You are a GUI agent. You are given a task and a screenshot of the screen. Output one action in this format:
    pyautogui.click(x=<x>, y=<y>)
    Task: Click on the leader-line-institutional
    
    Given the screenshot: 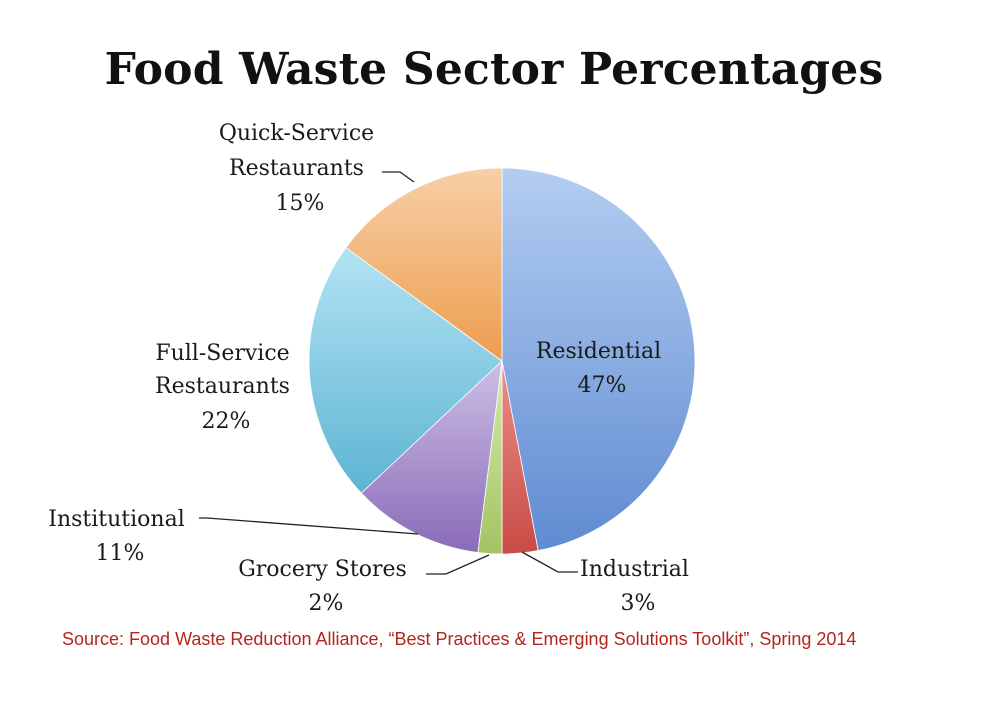 What is the action you would take?
    pyautogui.click(x=309, y=526)
    